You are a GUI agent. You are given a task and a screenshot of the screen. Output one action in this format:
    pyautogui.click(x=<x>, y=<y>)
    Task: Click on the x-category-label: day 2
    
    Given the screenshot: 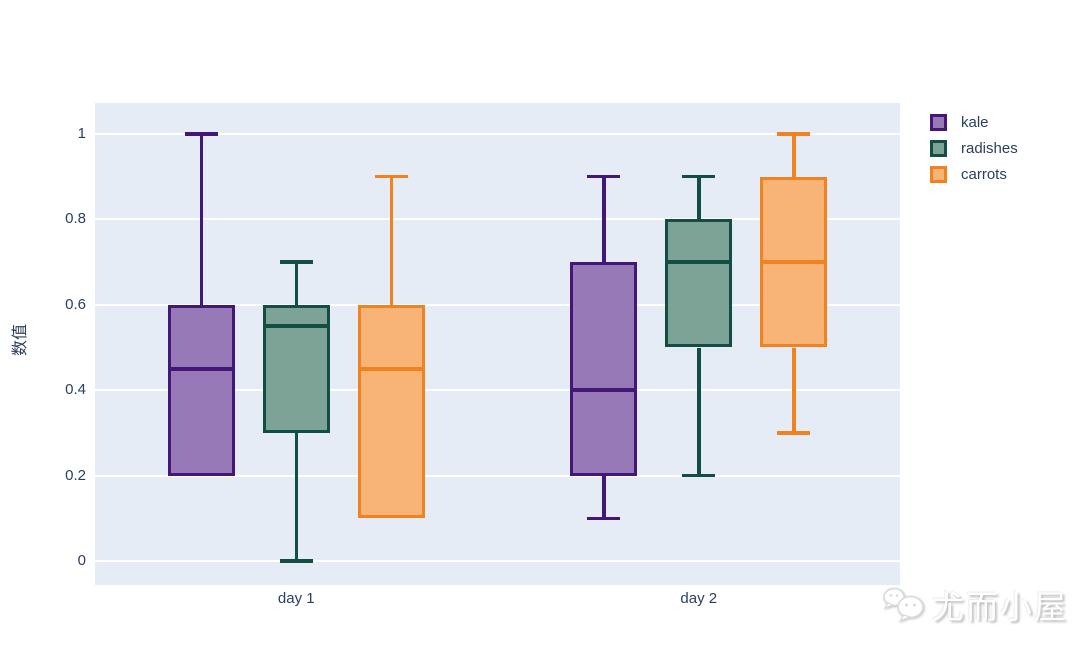 What is the action you would take?
    pyautogui.click(x=699, y=598)
    